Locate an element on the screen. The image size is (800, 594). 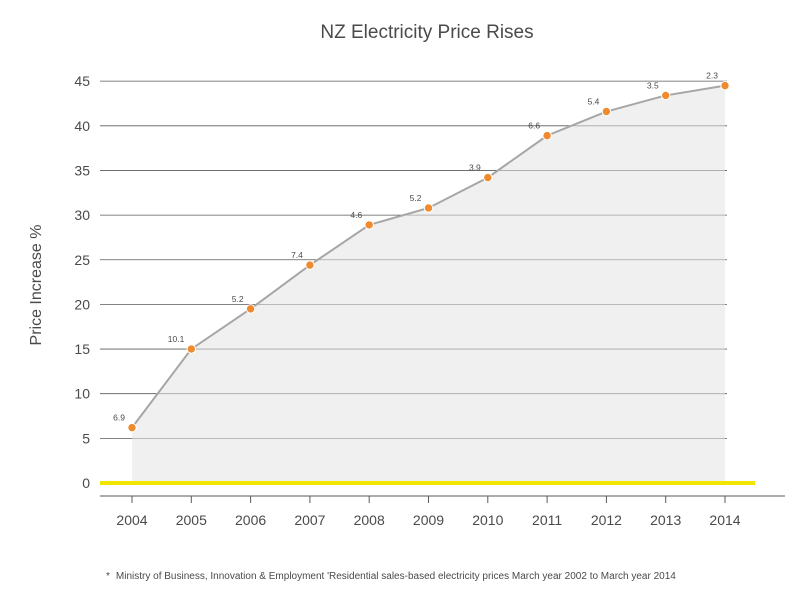
data-point-2006 is located at coordinates (250, 309).